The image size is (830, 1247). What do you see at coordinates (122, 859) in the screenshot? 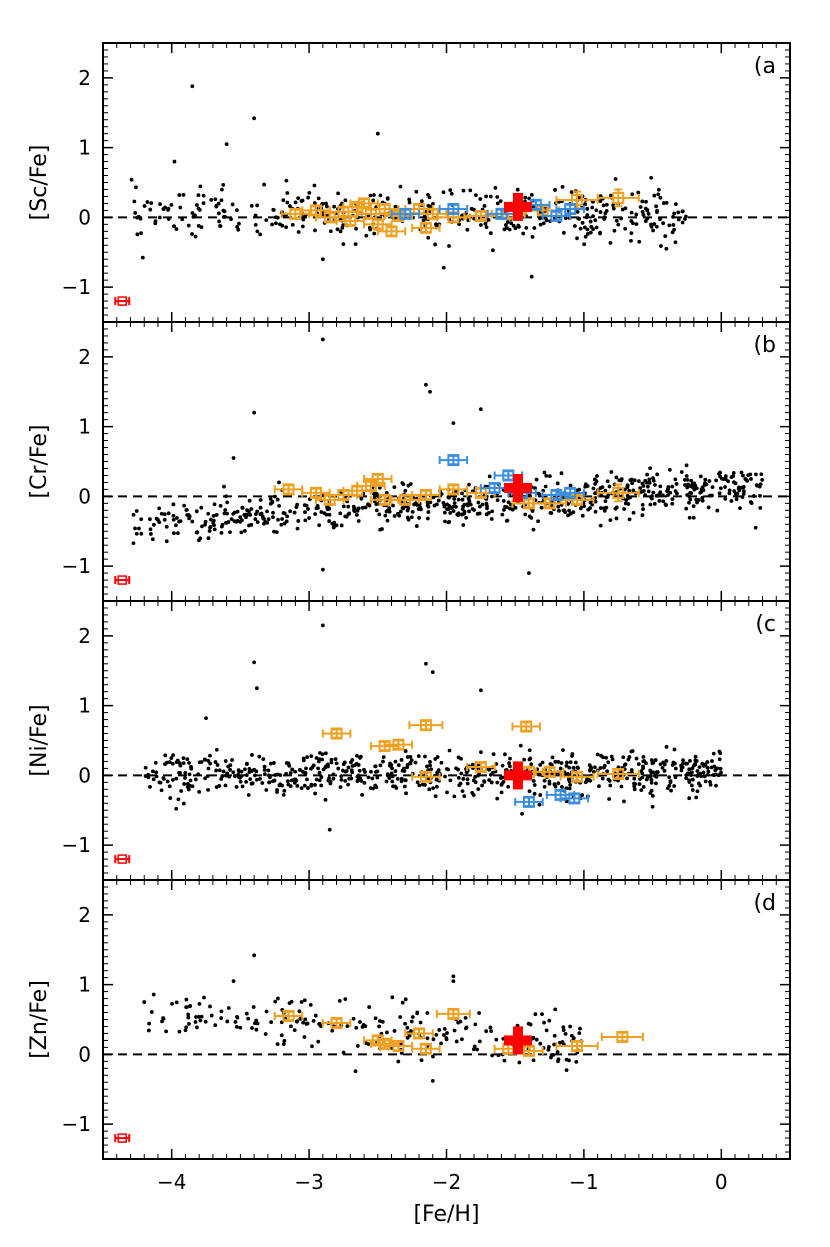
I see `typical-error` at bounding box center [122, 859].